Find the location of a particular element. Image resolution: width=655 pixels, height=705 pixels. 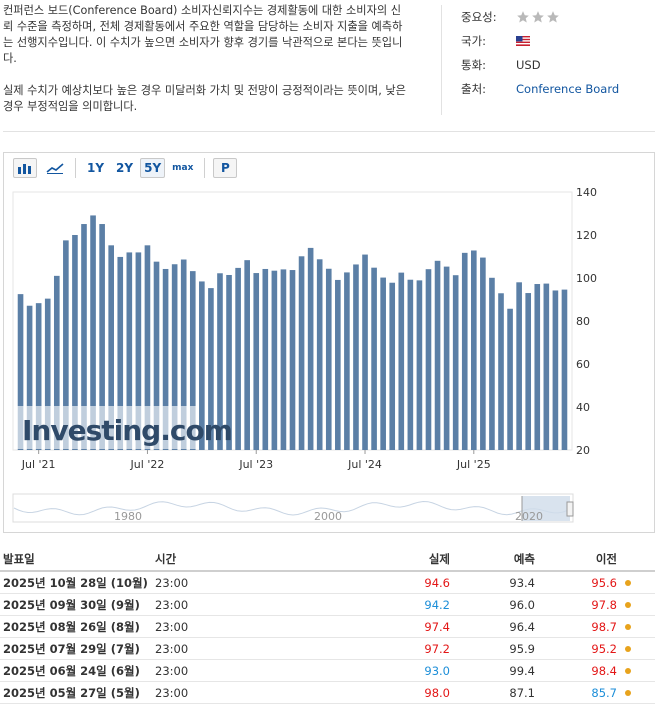

header-forecast: 예측 is located at coordinates (524, 559).